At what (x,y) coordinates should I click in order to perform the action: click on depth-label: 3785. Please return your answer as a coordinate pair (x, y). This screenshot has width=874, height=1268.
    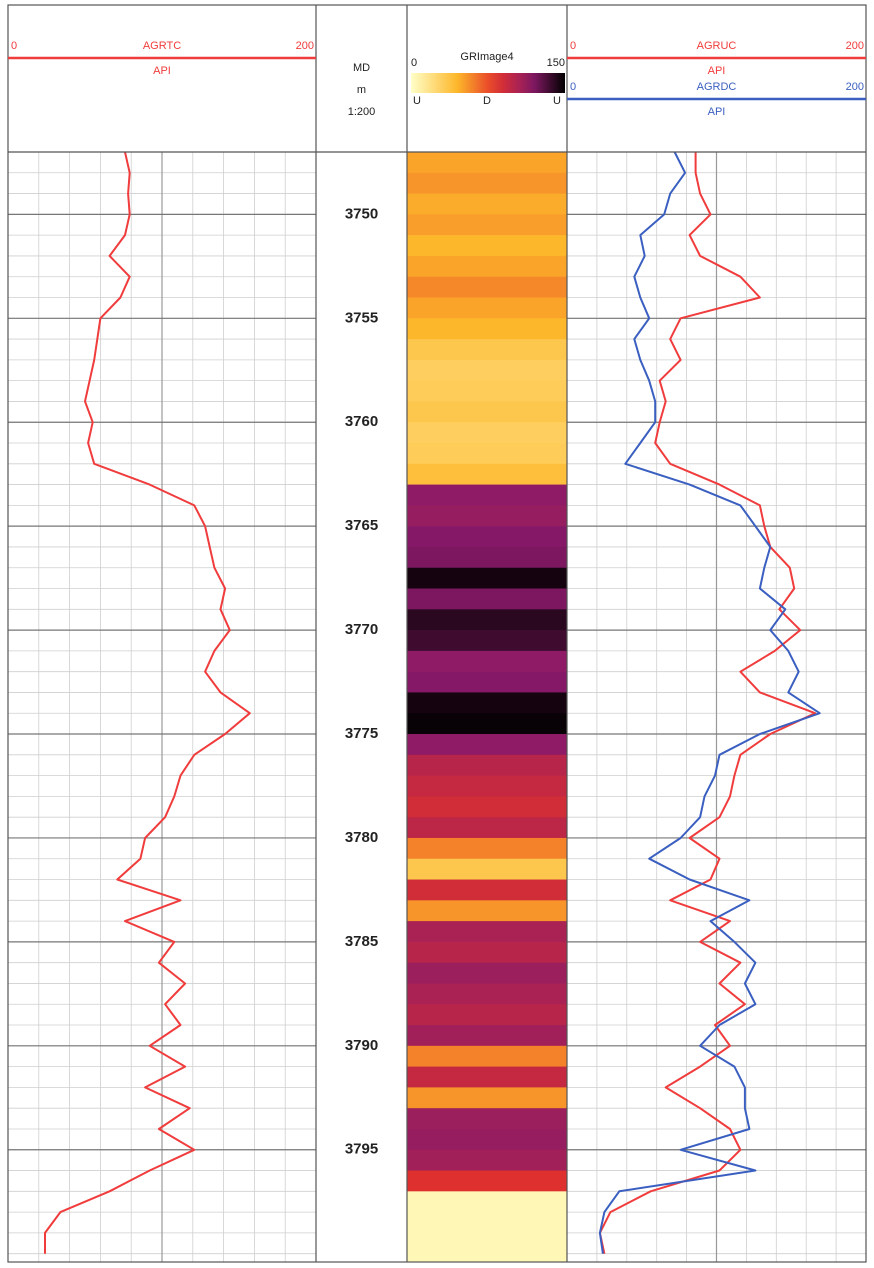
    Looking at the image, I should click on (361, 941).